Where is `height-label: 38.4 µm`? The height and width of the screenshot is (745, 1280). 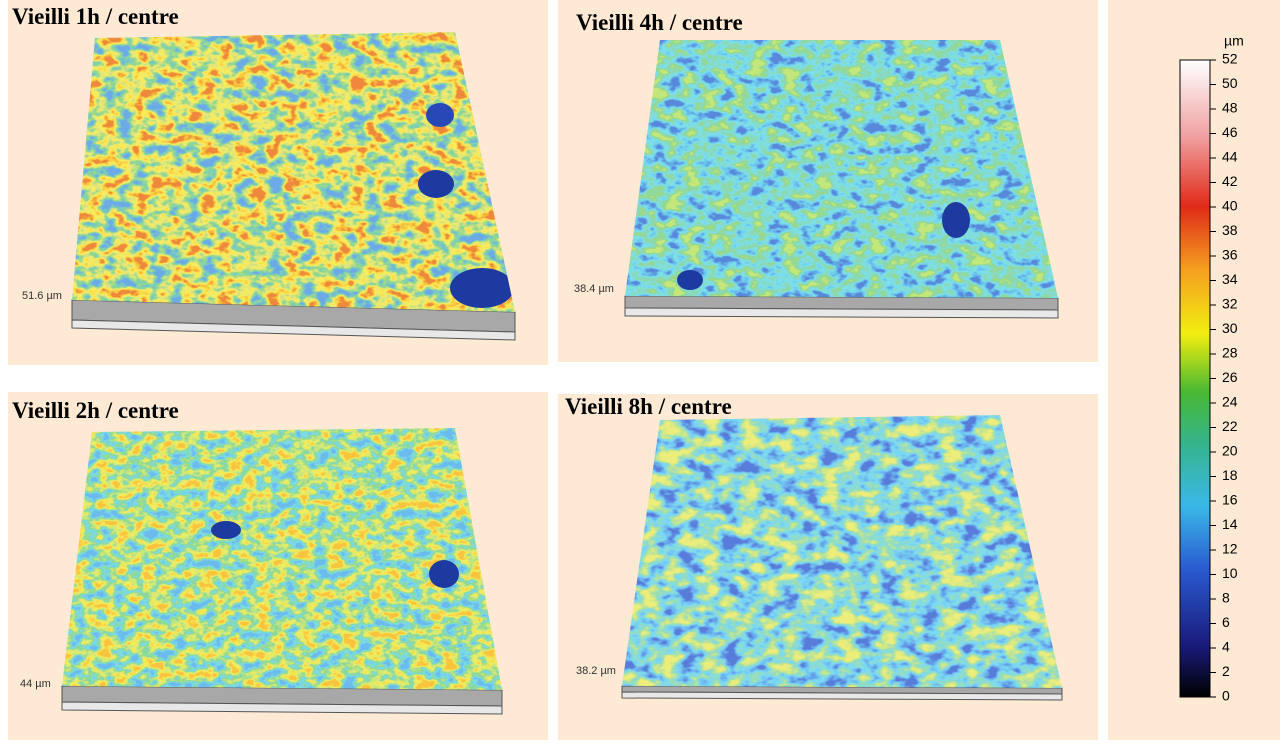 height-label: 38.4 µm is located at coordinates (594, 289).